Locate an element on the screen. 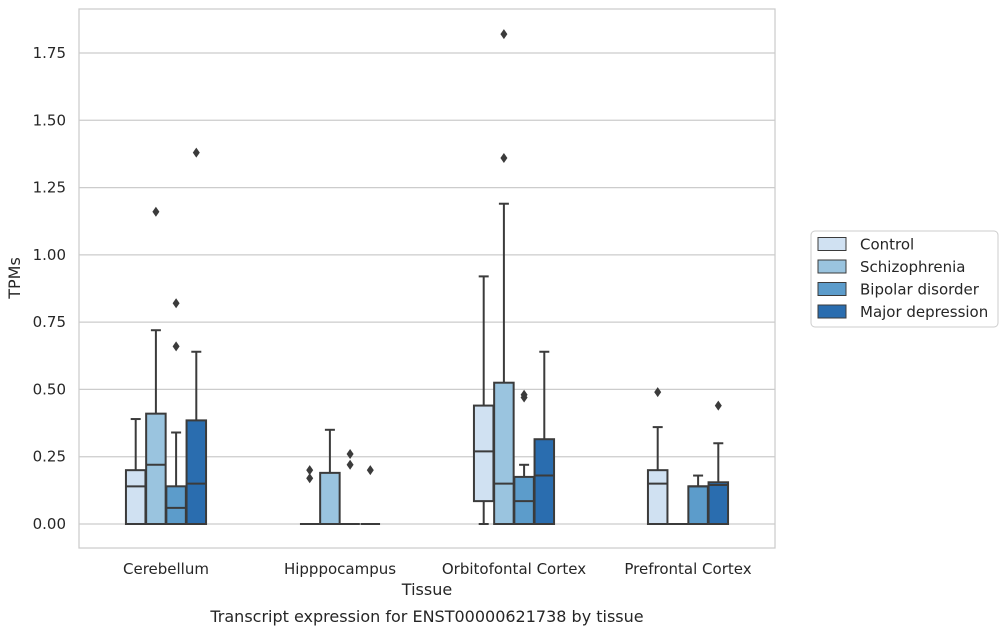 This screenshot has width=1007, height=638. y-axis-tick-labels: 0.00 0.25 0.50 0.75 1.00 1.25 1.50 1.75 is located at coordinates (49, 288).